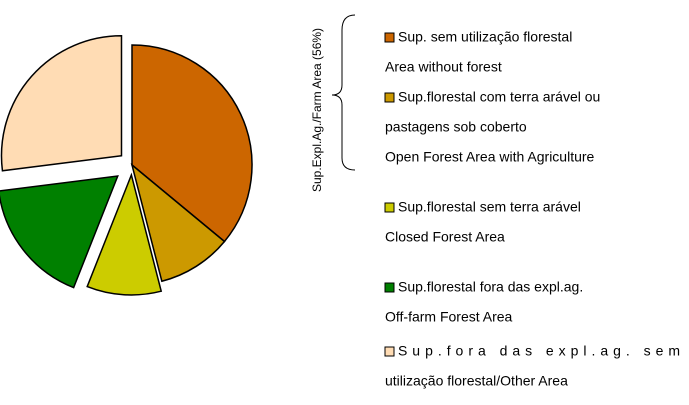 The width and height of the screenshot is (689, 405). I want to click on bracket, so click(343, 92).